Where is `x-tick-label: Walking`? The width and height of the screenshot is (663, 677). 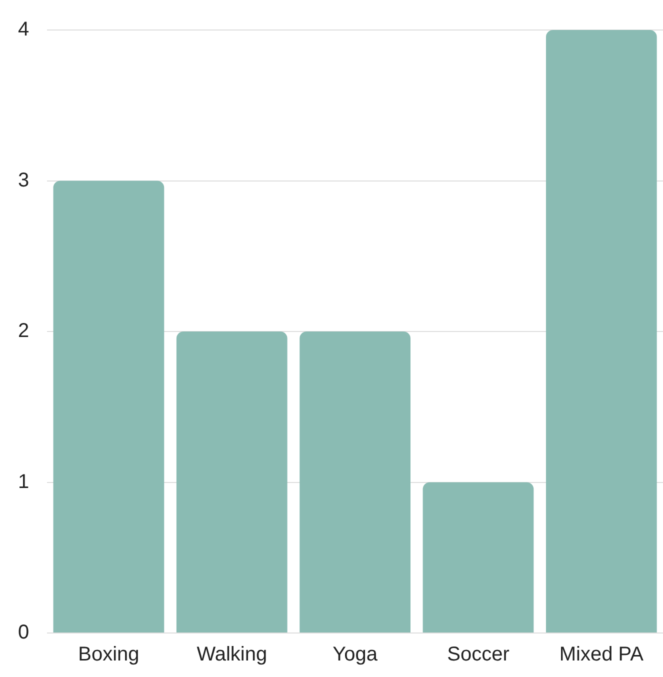
x-tick-label: Walking is located at coordinates (232, 655).